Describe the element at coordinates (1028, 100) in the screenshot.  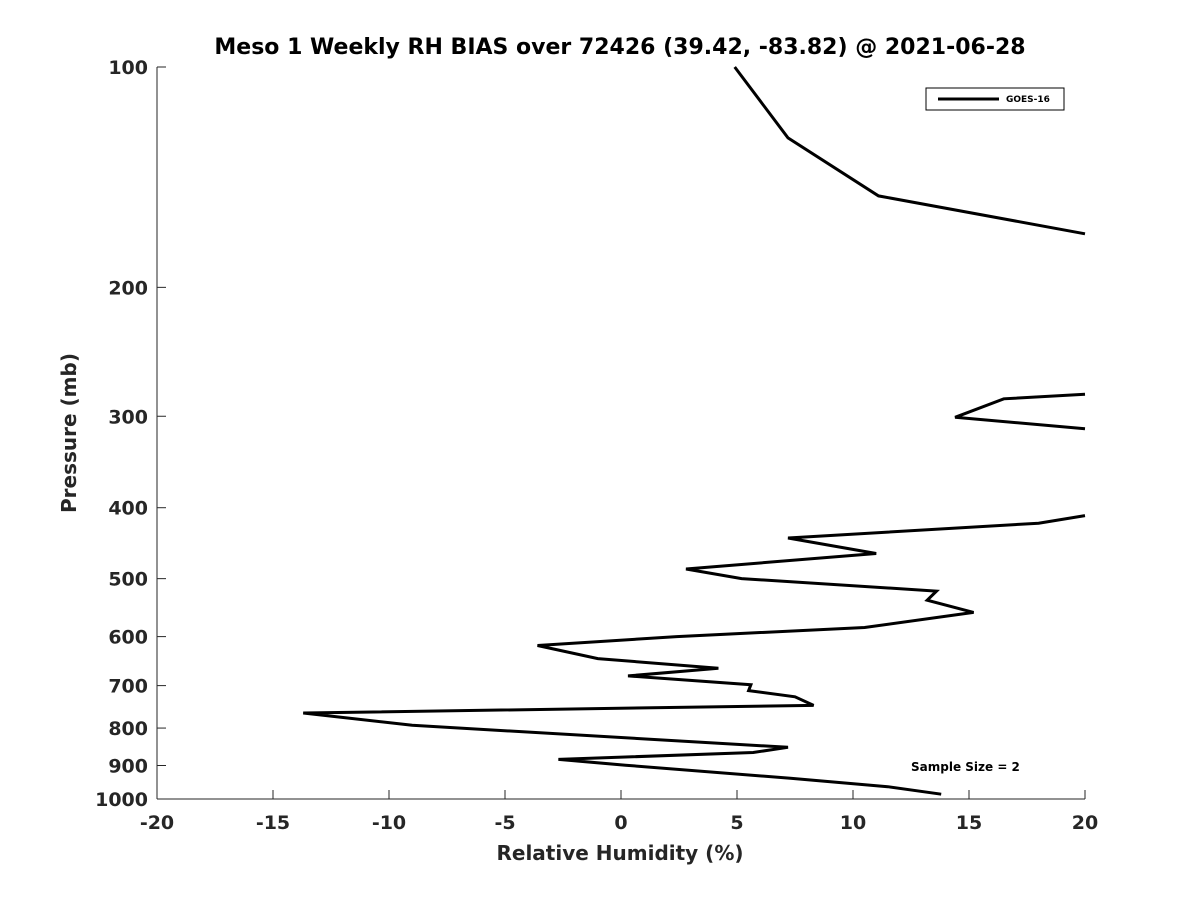
I see `legend-label-goes-16: GOES-16` at that location.